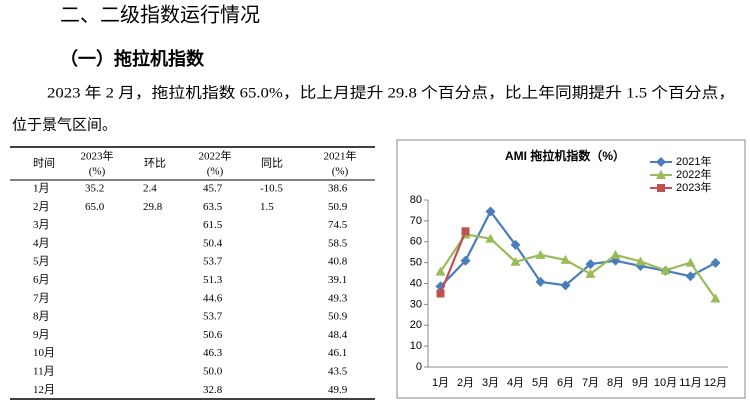  What do you see at coordinates (440, 383) in the screenshot?
I see `x-tick-label: 1月` at bounding box center [440, 383].